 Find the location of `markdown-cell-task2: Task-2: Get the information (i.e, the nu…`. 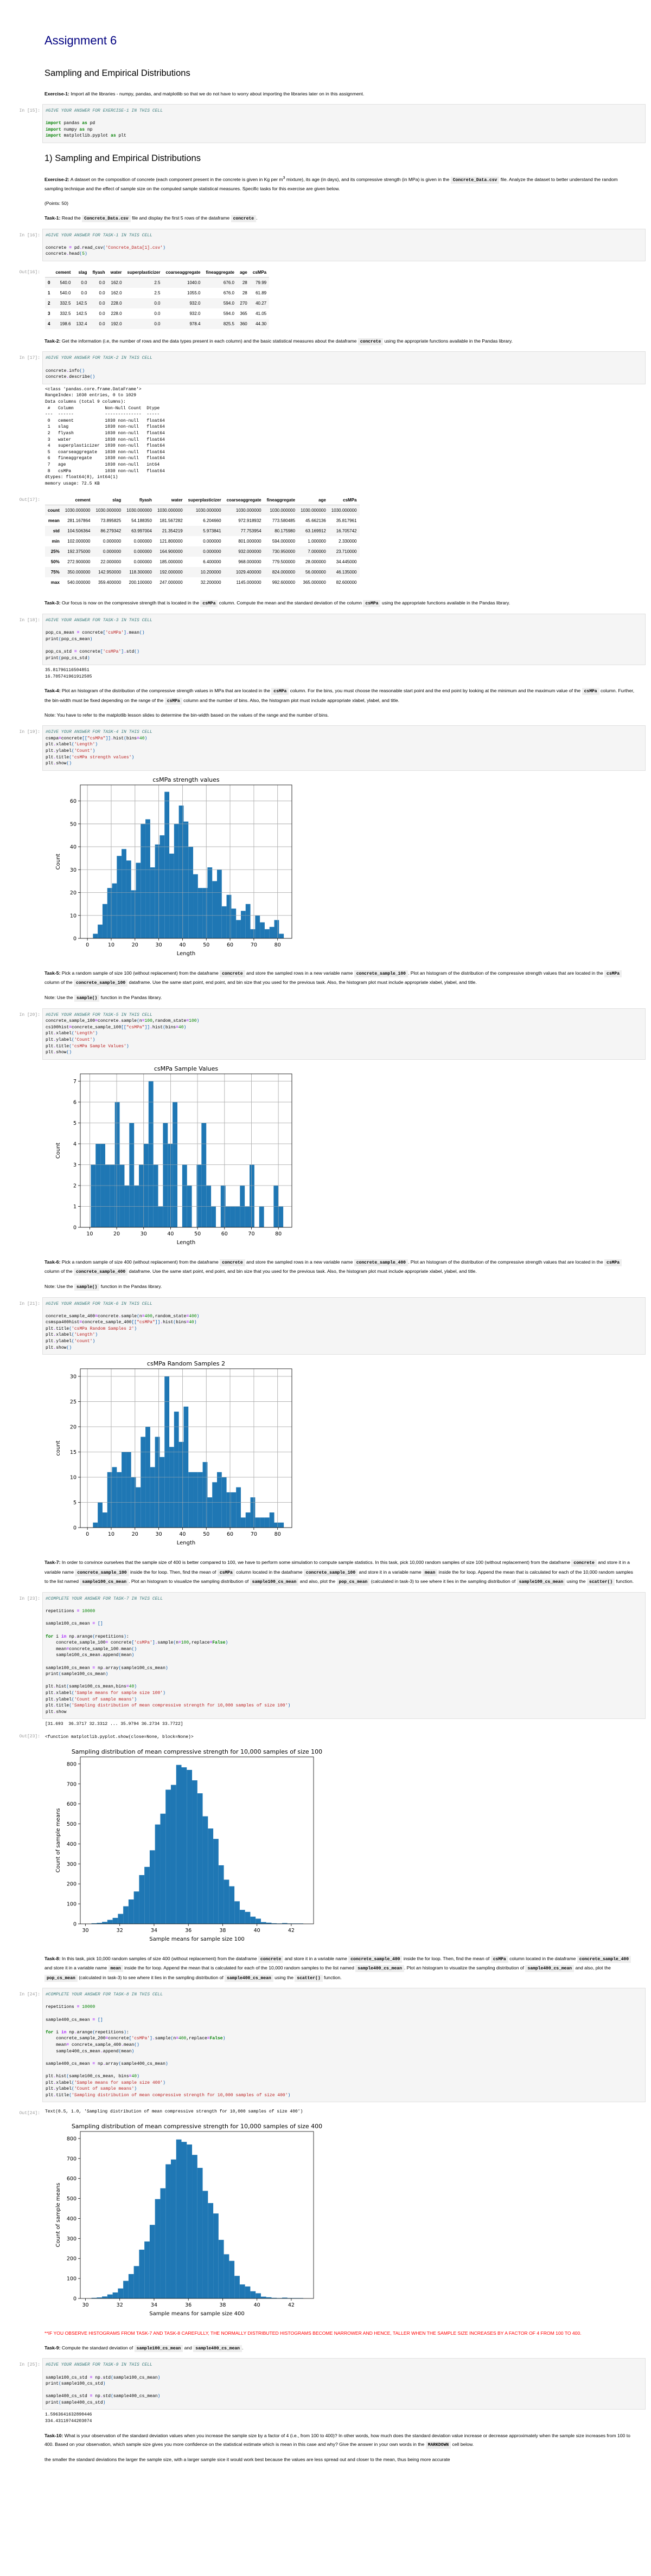

markdown-cell-task2: Task-2: Get the information (i.e, the nu… is located at coordinates (278, 341).